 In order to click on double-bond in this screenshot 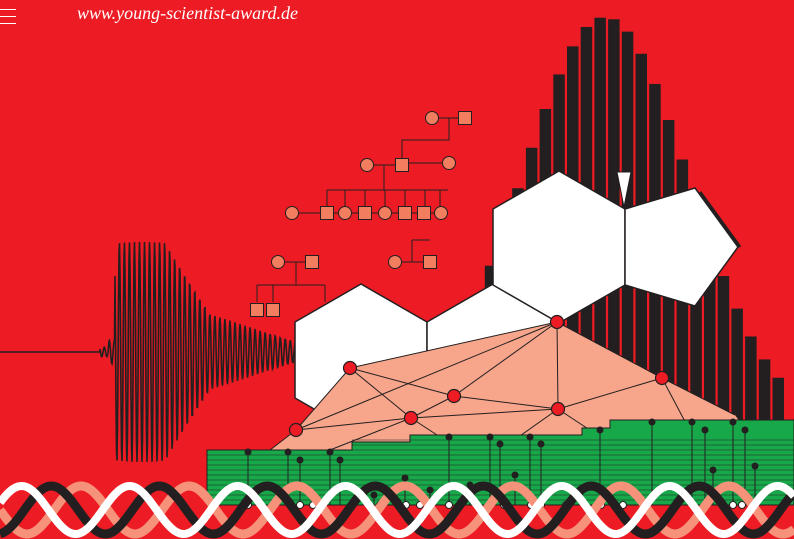, I will do `click(720, 219)`.